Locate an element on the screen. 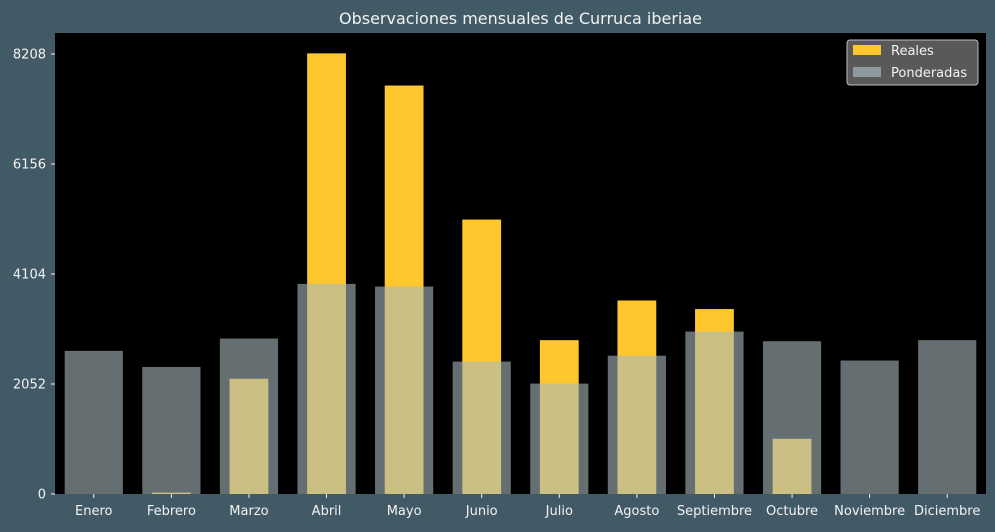 Image resolution: width=995 pixels, height=532 pixels. x-tick-label-diciembre: Diciembre is located at coordinates (947, 511).